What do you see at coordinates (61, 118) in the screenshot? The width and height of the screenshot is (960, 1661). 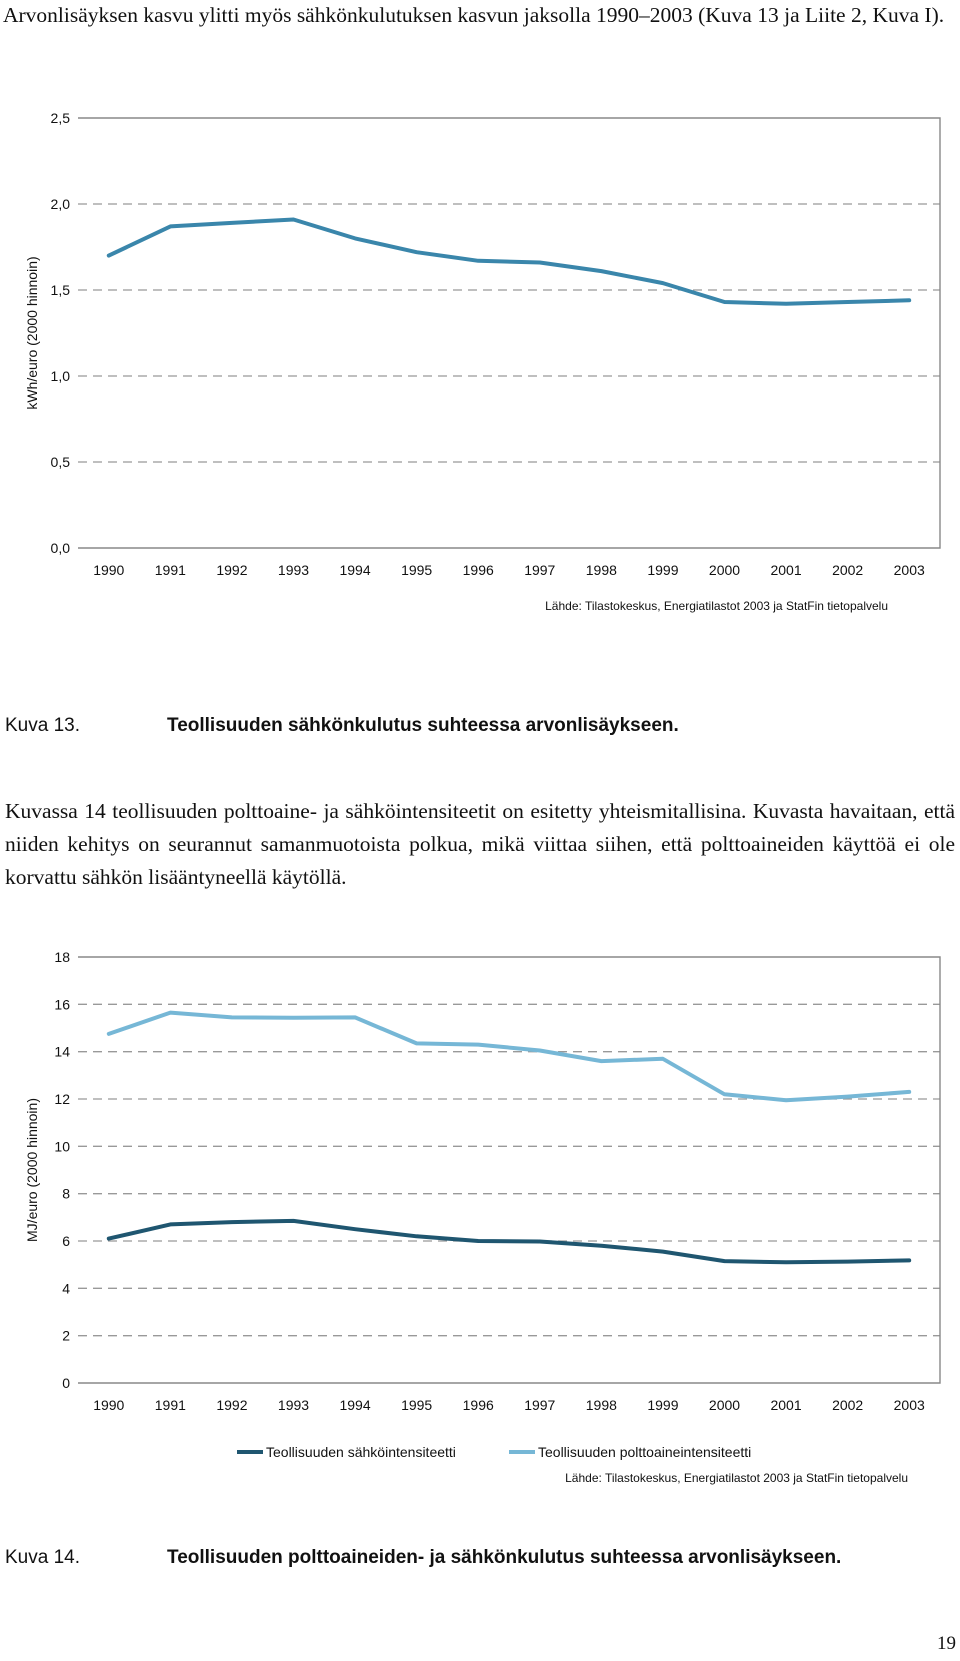 I see `y-tick-label: 2,5` at bounding box center [61, 118].